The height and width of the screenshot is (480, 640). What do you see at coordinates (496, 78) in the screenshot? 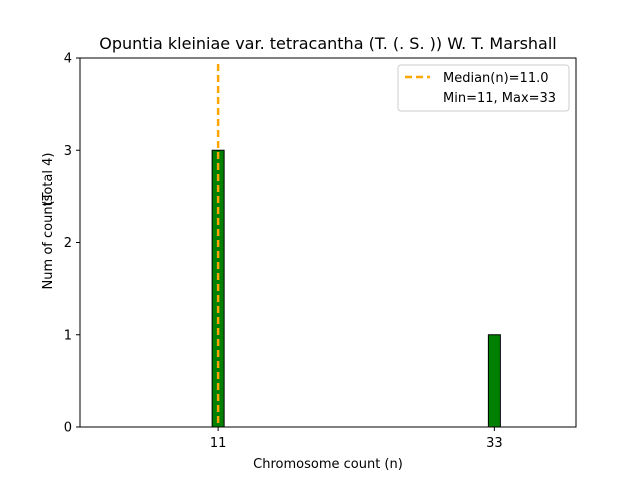
I see `legend-entry-median: Median(n)=11.0` at bounding box center [496, 78].